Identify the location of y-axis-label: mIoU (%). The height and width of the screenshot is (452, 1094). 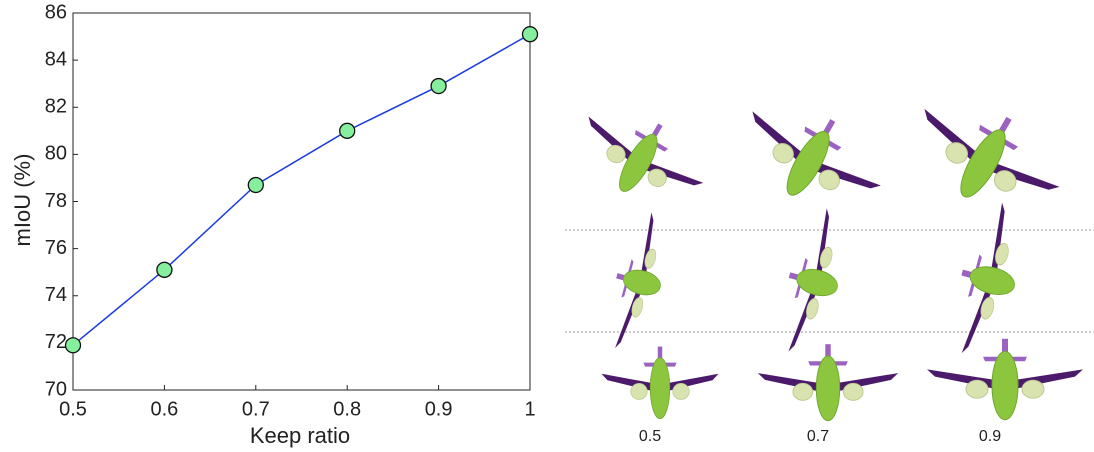
(22, 200).